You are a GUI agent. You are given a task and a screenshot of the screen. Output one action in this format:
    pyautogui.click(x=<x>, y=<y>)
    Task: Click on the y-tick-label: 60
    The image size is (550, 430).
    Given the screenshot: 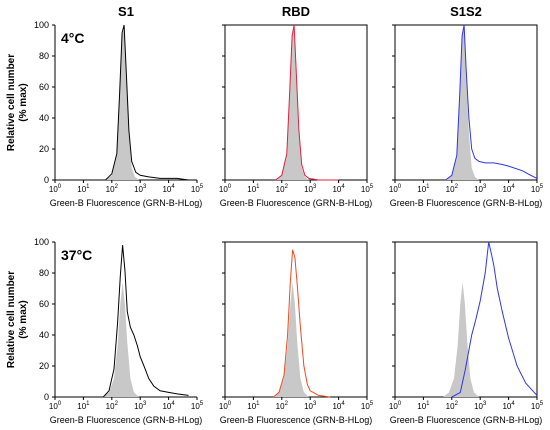 What is the action you would take?
    pyautogui.click(x=44, y=87)
    